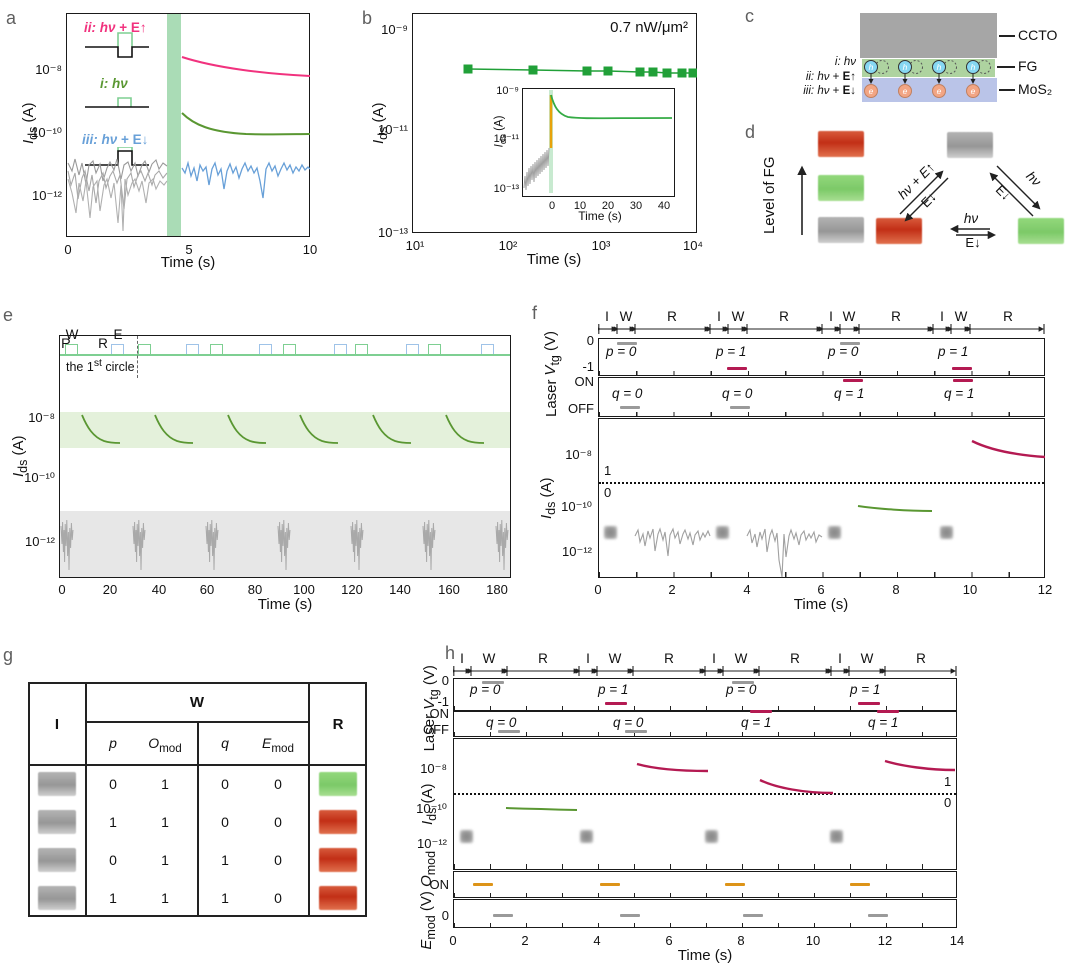  I want to click on x-tickmarks, so click(821, 373).